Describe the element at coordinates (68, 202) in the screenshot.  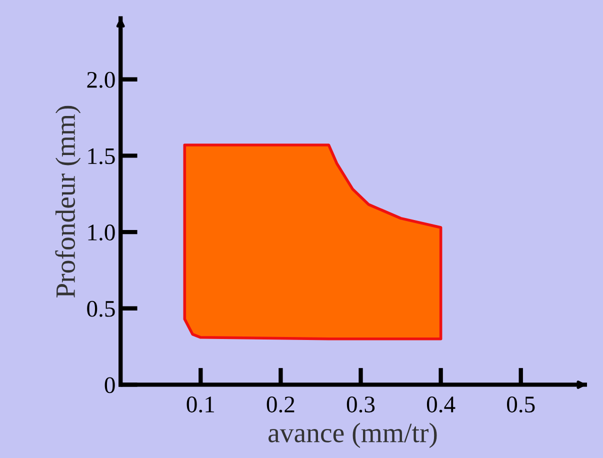
I see `y-axis-title: Profondeur (mm)` at that location.